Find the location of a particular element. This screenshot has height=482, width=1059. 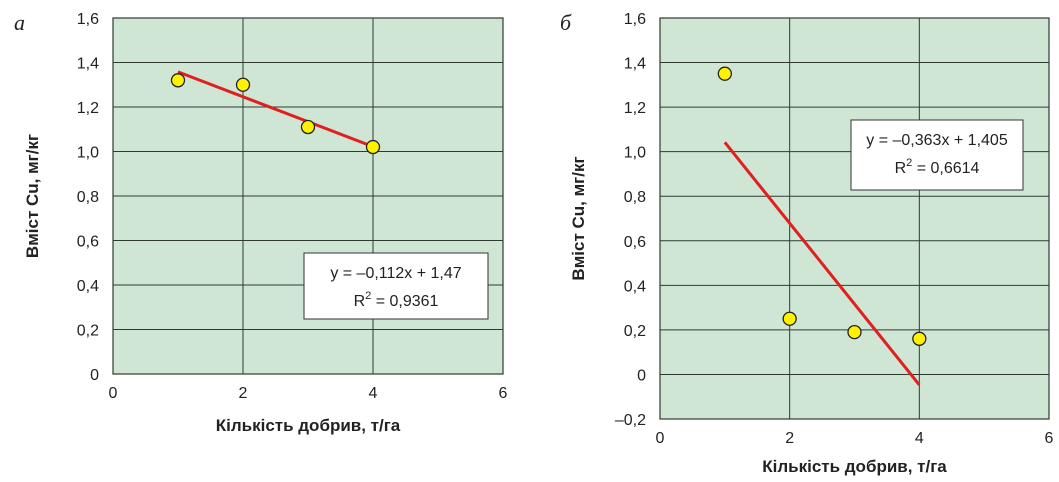

panel-label: а is located at coordinates (19, 22).